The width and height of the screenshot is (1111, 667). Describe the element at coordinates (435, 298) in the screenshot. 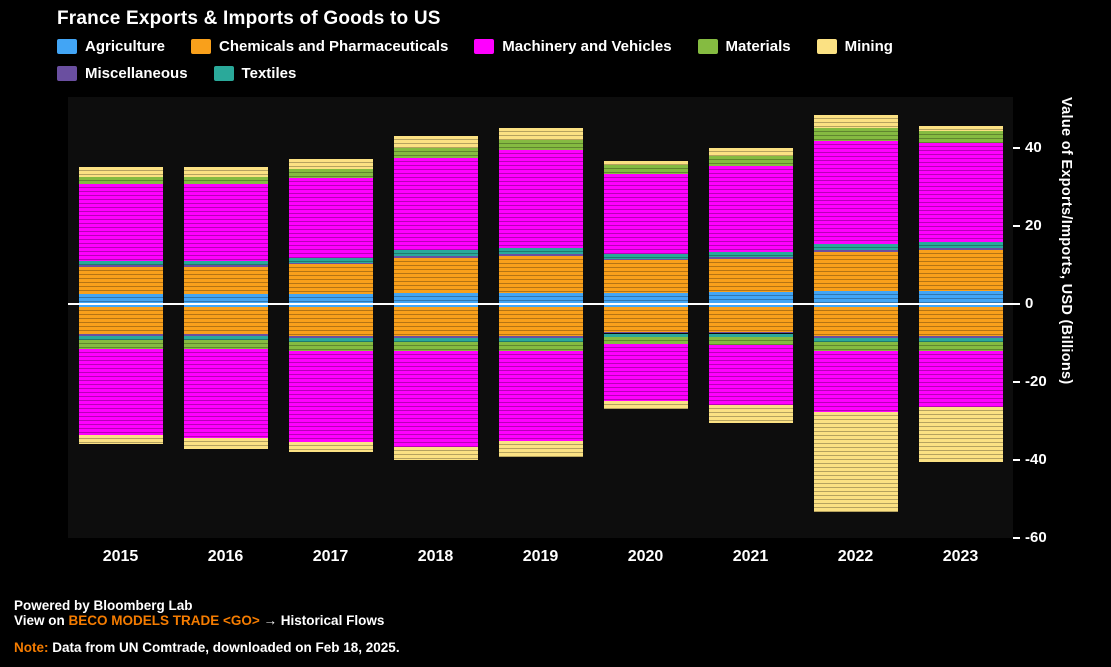

I see `bar-2018-agriculture-exports` at that location.